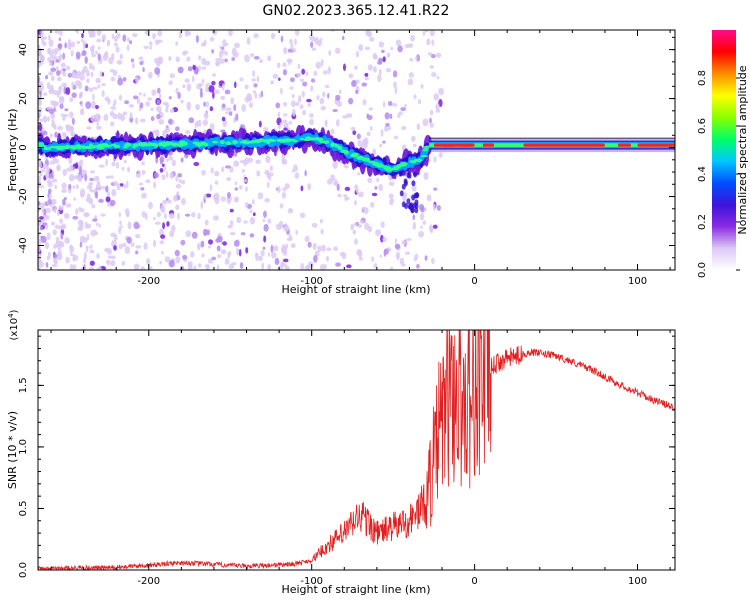 The width and height of the screenshot is (750, 600). Describe the element at coordinates (148, 581) in the screenshot. I see `x-tick-label: -200` at that location.